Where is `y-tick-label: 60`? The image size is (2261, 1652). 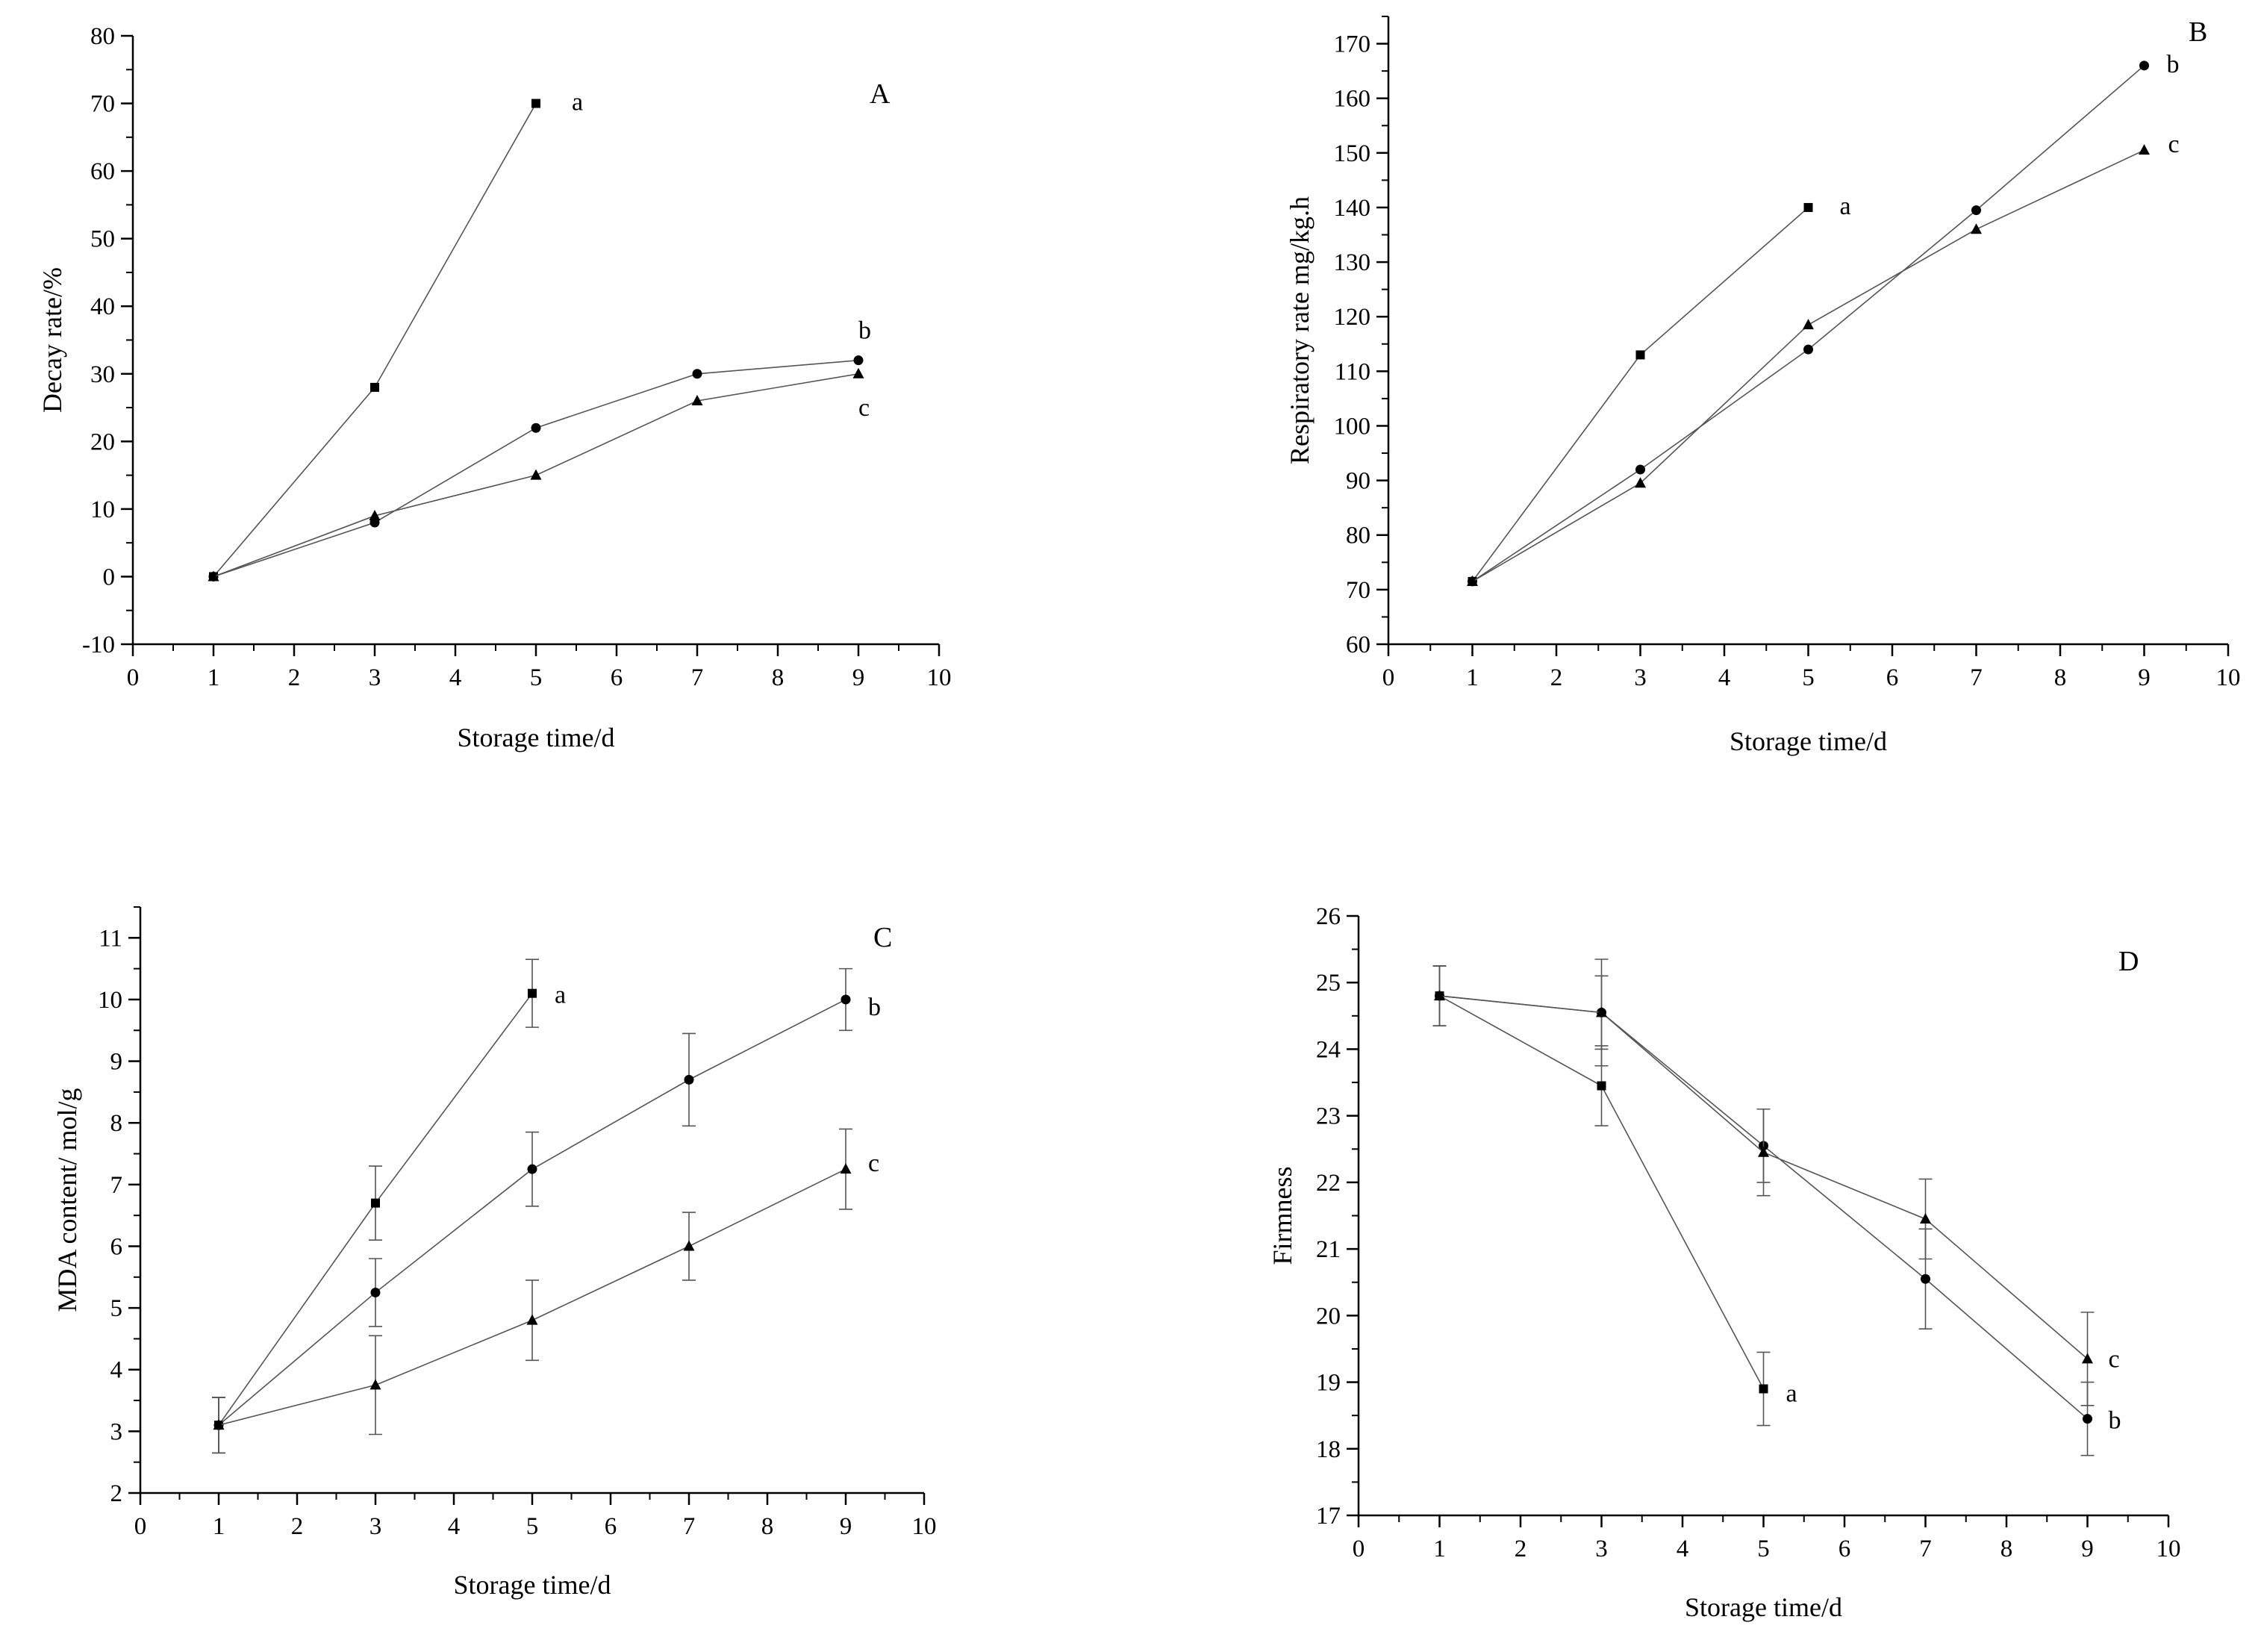 y-tick-label: 60 is located at coordinates (102, 172).